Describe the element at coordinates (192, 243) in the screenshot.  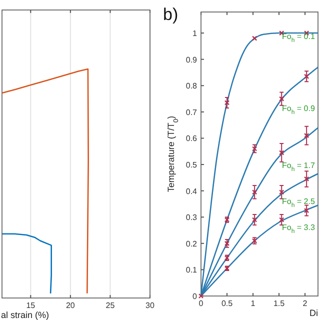
I see `y-tick-label: 0.2` at that location.